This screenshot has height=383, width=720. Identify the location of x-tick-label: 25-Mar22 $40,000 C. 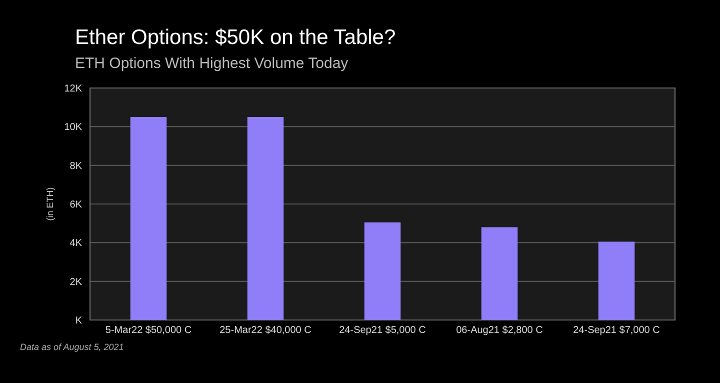
(266, 330).